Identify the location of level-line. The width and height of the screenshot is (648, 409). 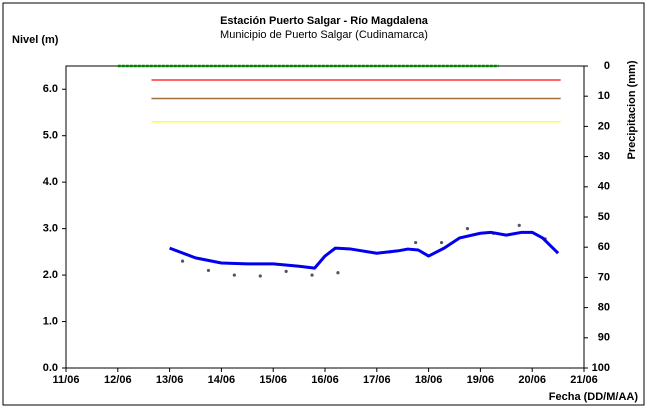
(364, 250).